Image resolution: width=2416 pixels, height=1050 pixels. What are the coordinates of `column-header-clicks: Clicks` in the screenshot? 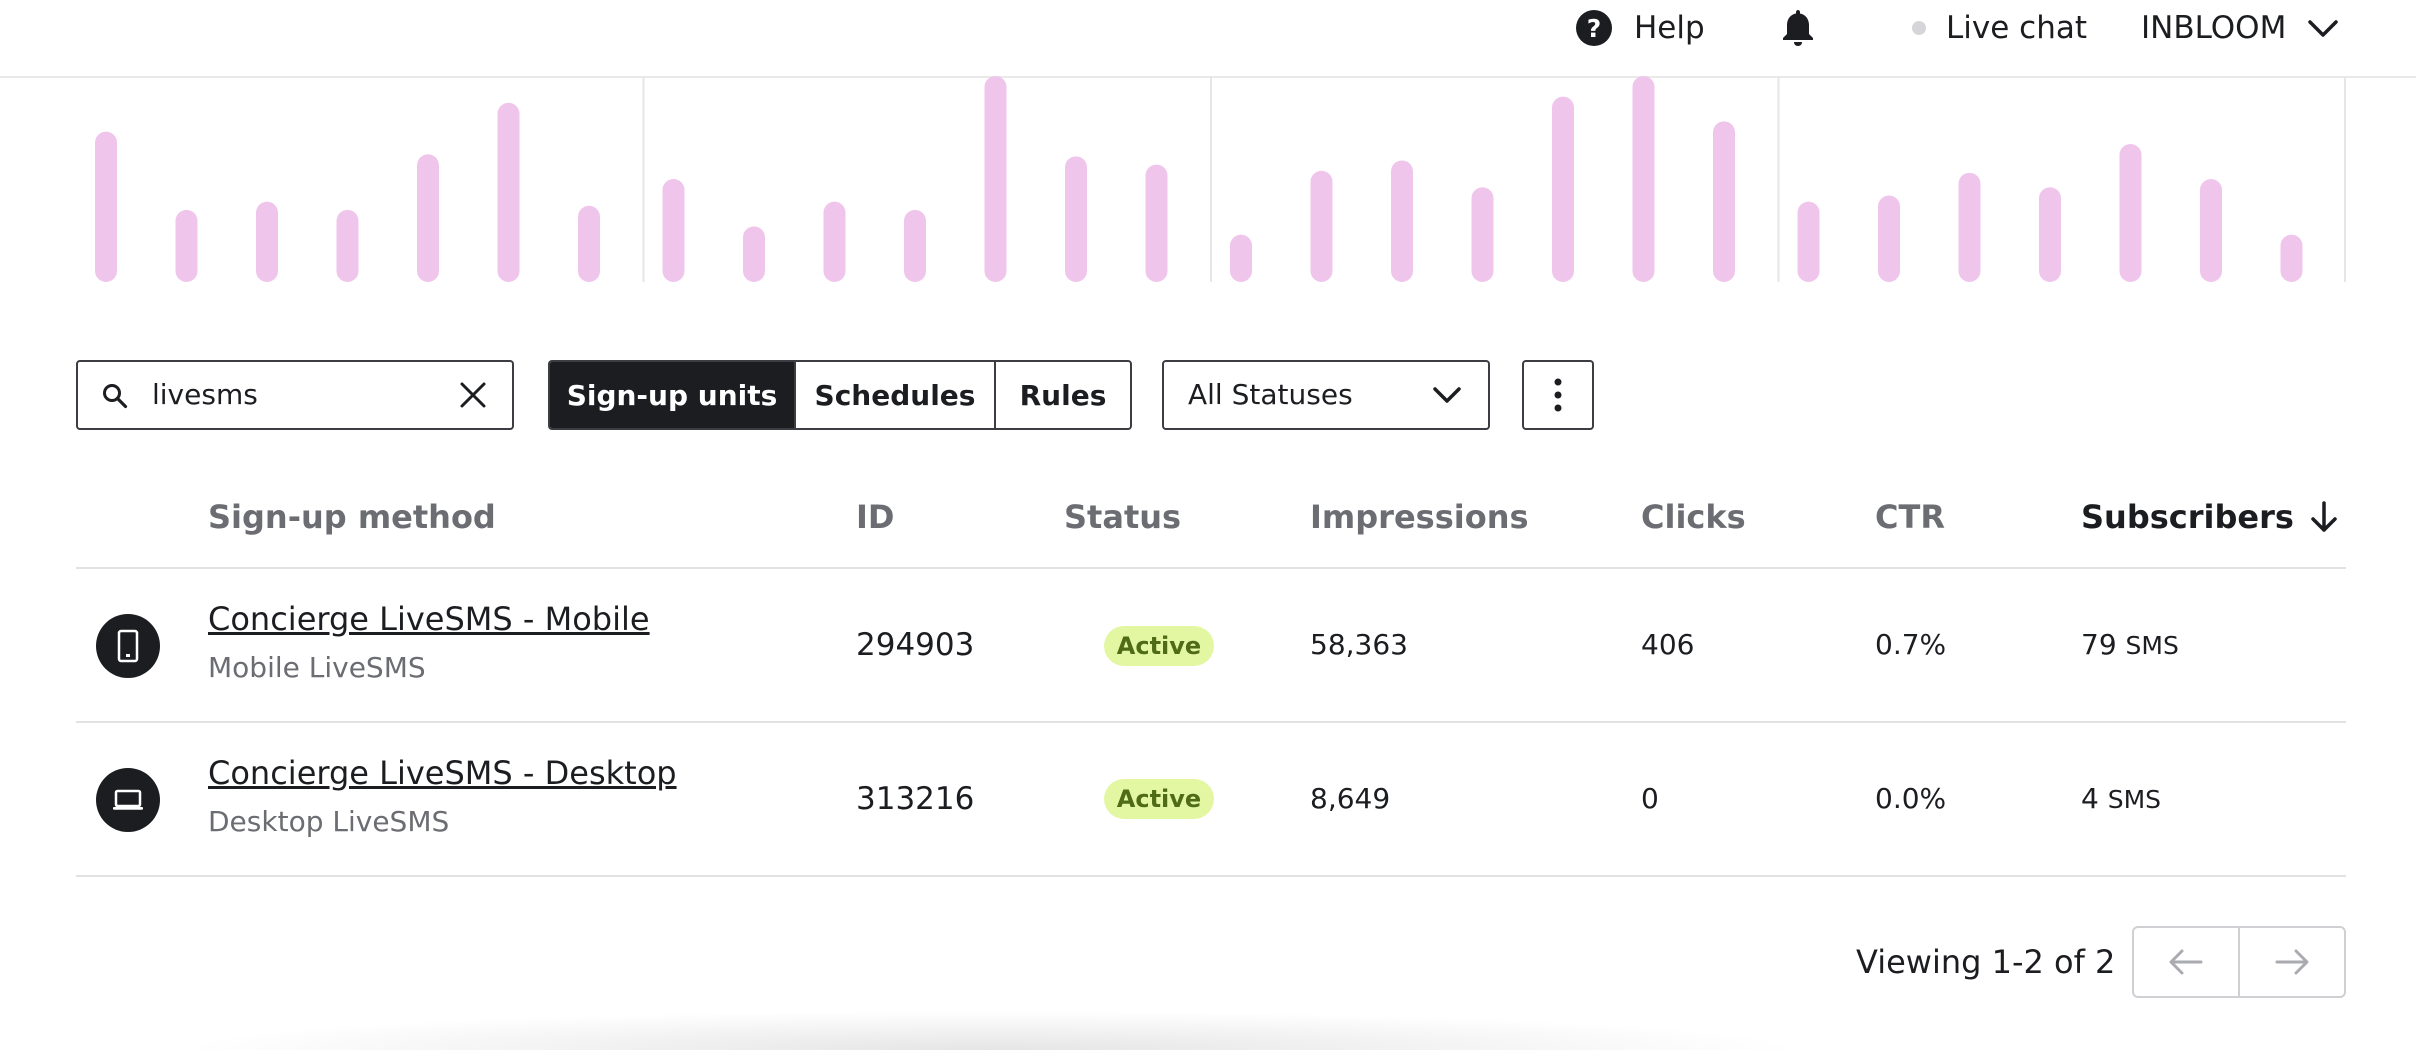 It's located at (1693, 517).